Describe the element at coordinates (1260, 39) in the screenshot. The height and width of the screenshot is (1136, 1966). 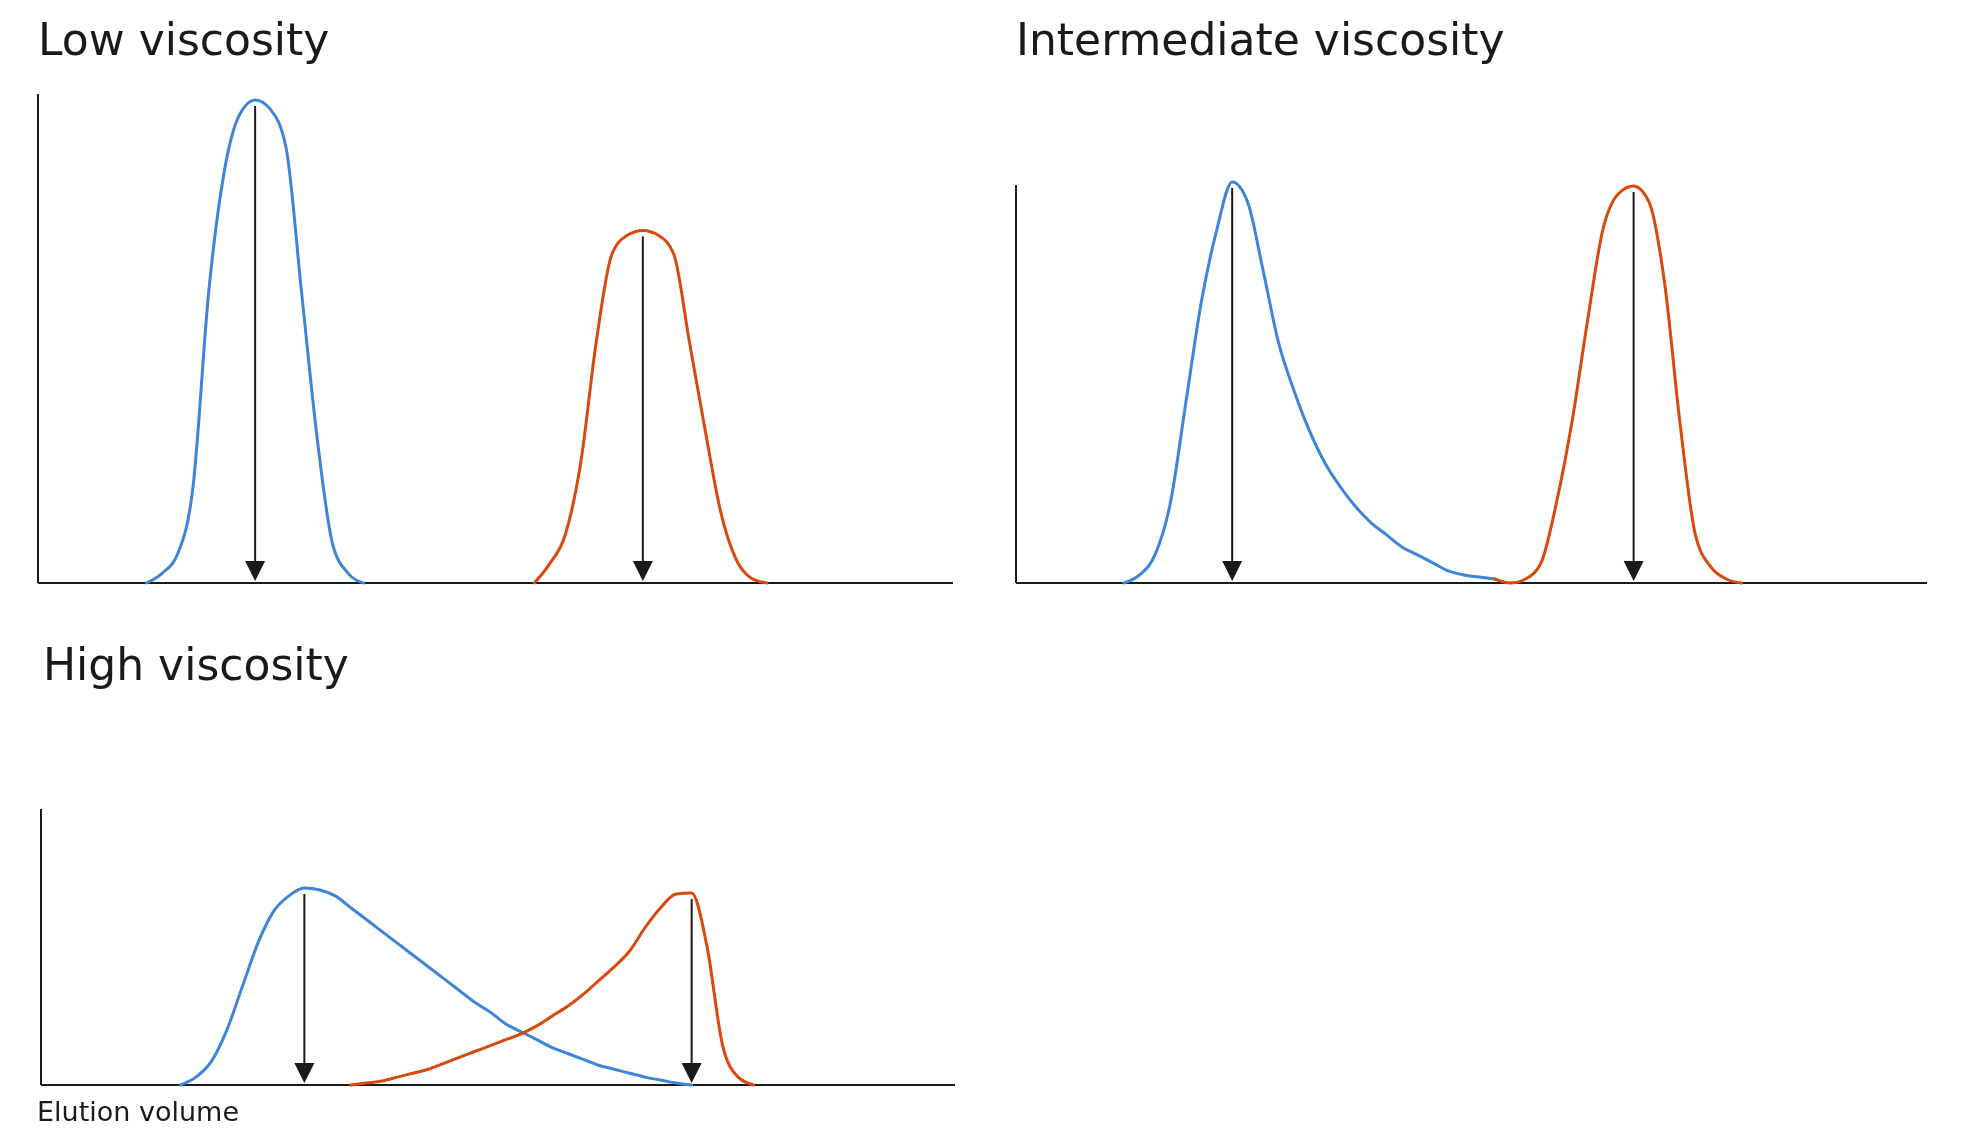
I see `chart-title: Intermediate viscosity` at that location.